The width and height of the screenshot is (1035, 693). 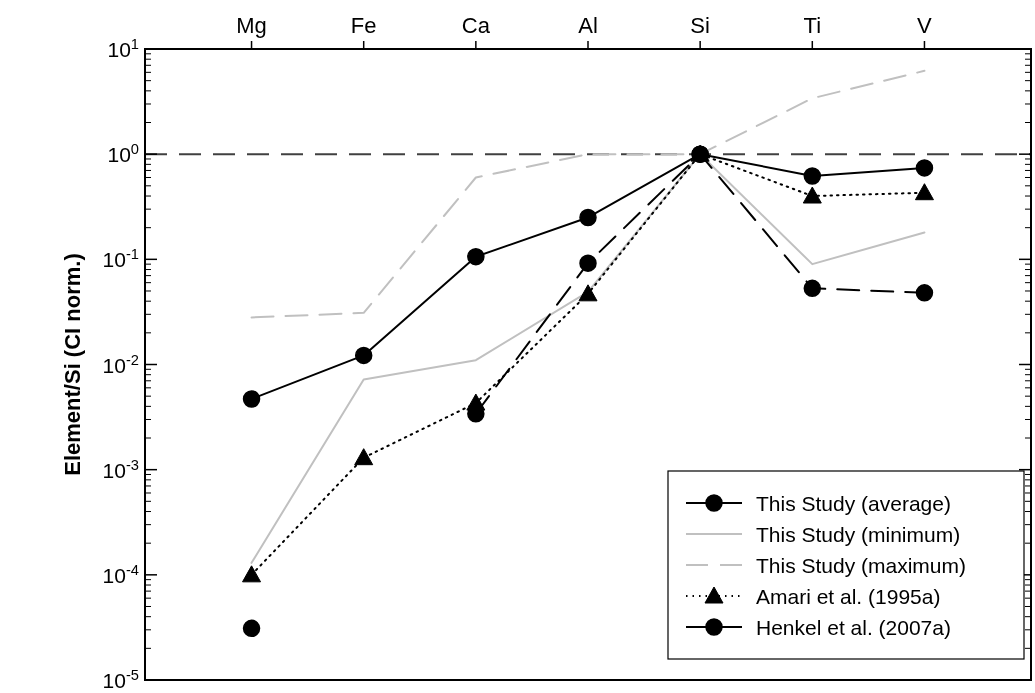 What do you see at coordinates (848, 596) in the screenshot?
I see `legend-label: Amari et al. (1995a)` at bounding box center [848, 596].